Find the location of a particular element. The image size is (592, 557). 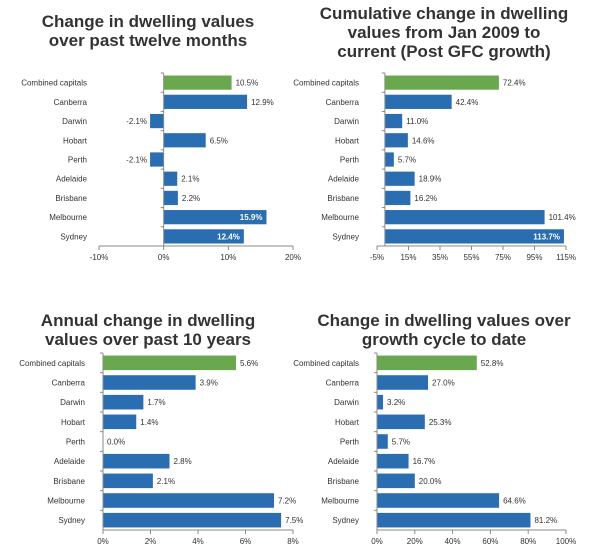

data-label: 25.3% is located at coordinates (440, 422).